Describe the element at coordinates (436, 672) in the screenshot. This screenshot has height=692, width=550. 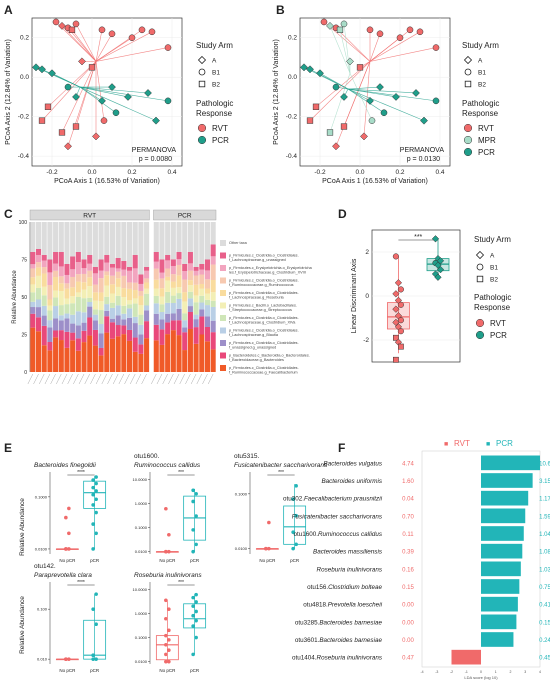
I see `x-tick-label: -3` at that location.